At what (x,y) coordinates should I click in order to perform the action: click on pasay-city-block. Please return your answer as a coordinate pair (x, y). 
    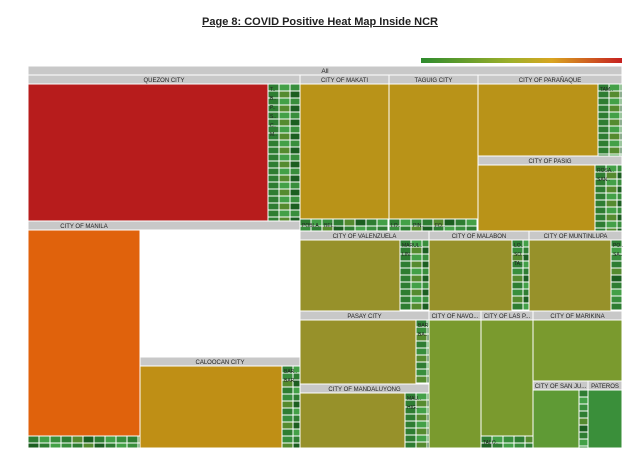
    Looking at the image, I should click on (358, 352).